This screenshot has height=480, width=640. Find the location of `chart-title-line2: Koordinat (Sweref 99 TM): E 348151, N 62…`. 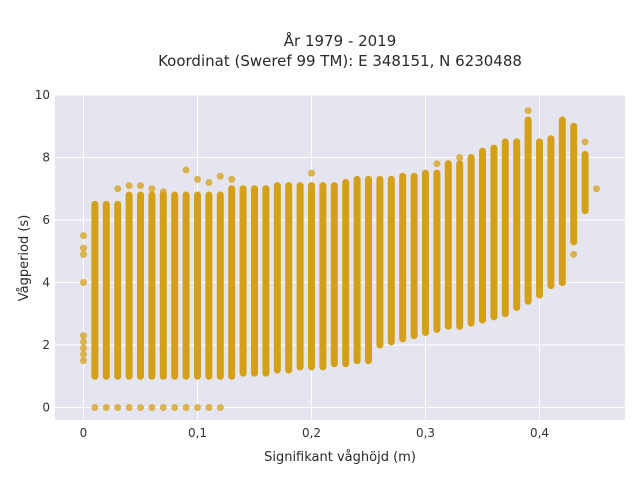

chart-title-line2: Koordinat (Sweref 99 TM): E 348151, N 62… is located at coordinates (340, 61).